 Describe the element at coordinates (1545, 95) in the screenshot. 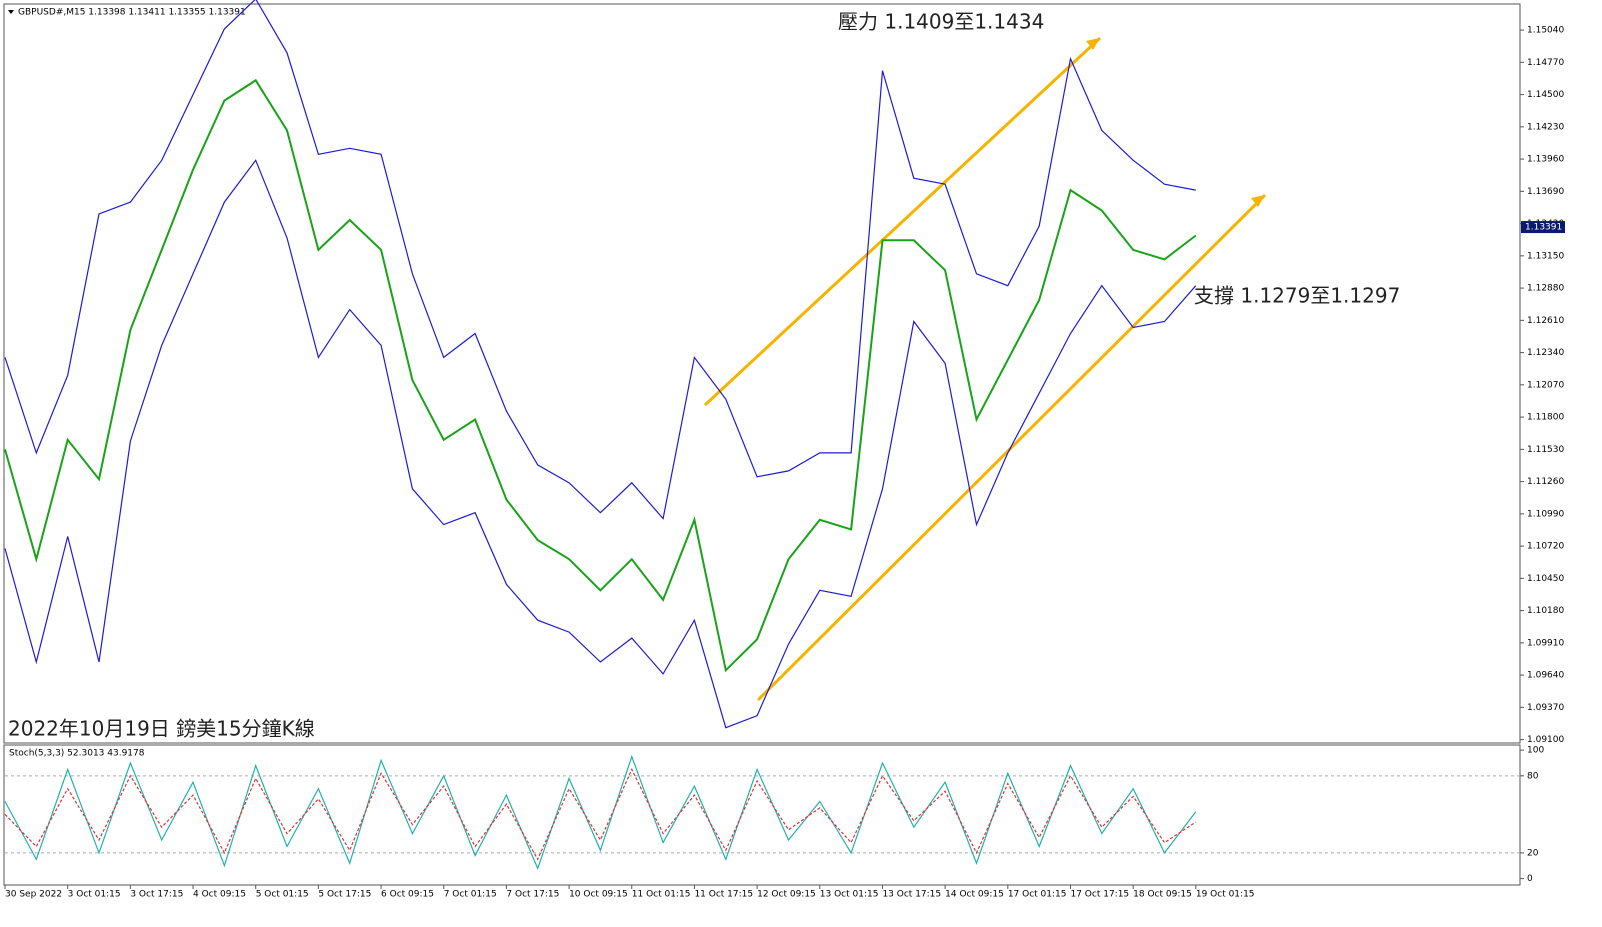

I see `y-tick-label: 1.14500` at that location.